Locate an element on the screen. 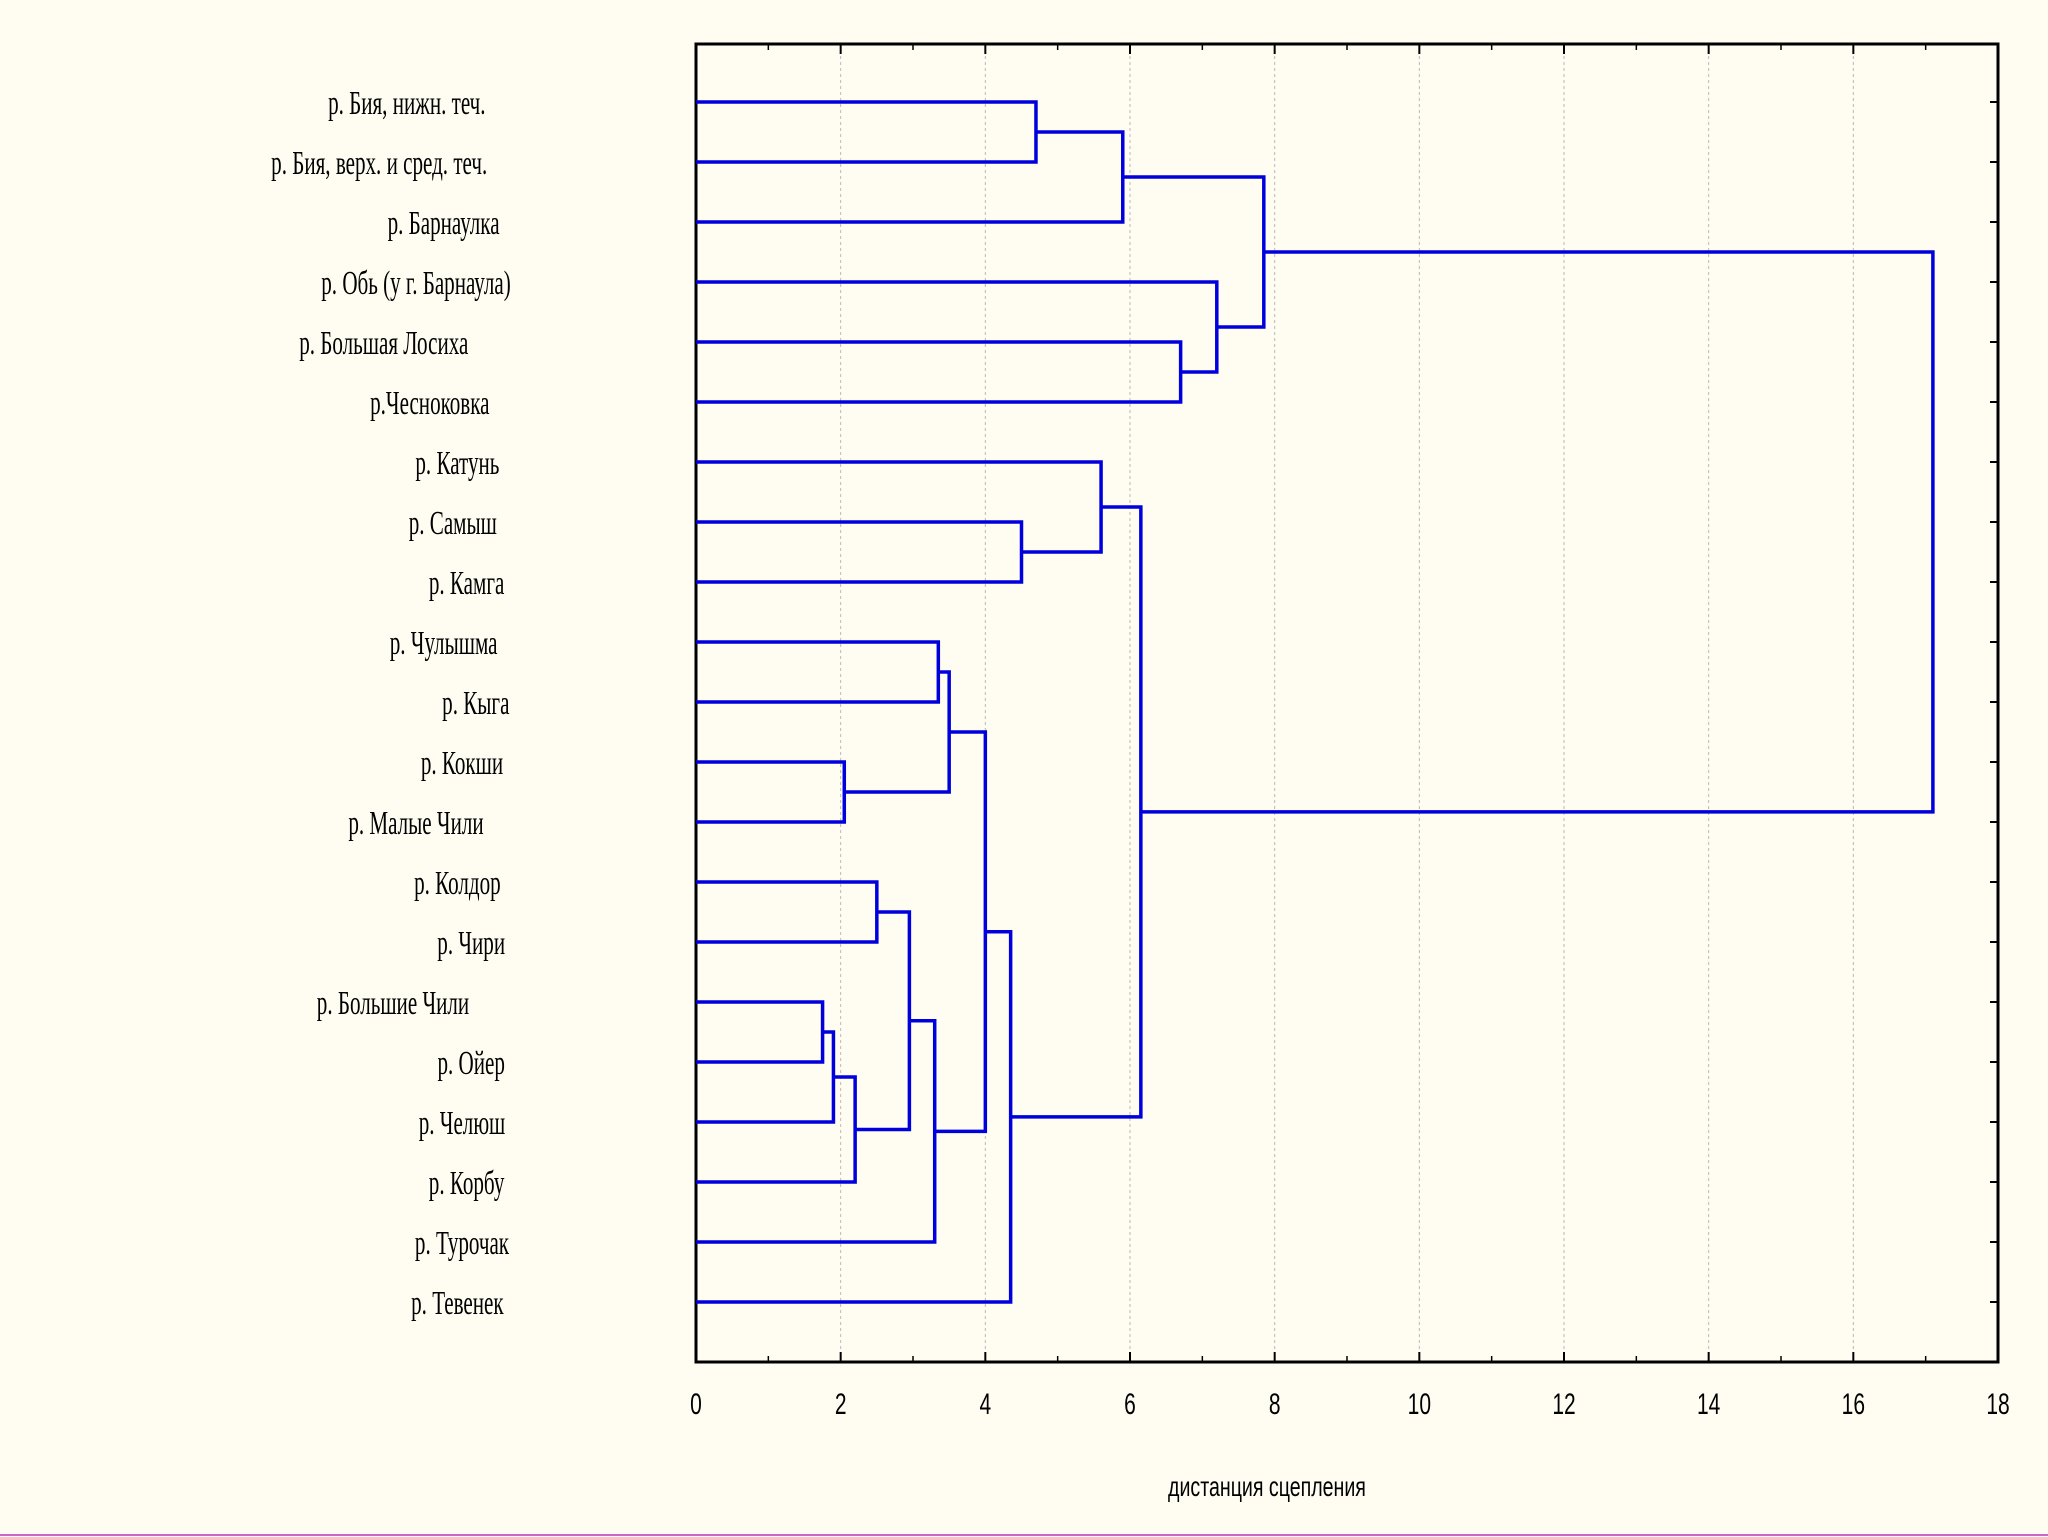  leaf-label: р. Чири is located at coordinates (471, 943).